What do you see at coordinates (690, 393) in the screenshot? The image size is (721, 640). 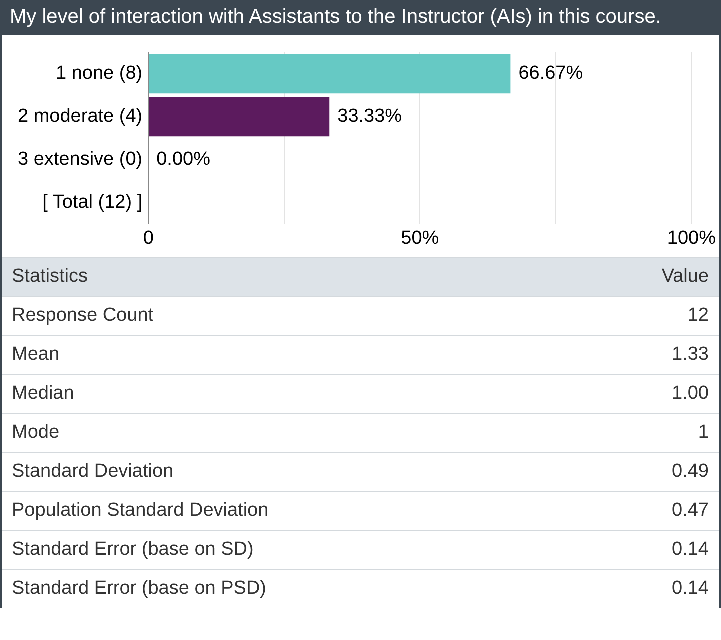 I see `text: 1.00` at bounding box center [690, 393].